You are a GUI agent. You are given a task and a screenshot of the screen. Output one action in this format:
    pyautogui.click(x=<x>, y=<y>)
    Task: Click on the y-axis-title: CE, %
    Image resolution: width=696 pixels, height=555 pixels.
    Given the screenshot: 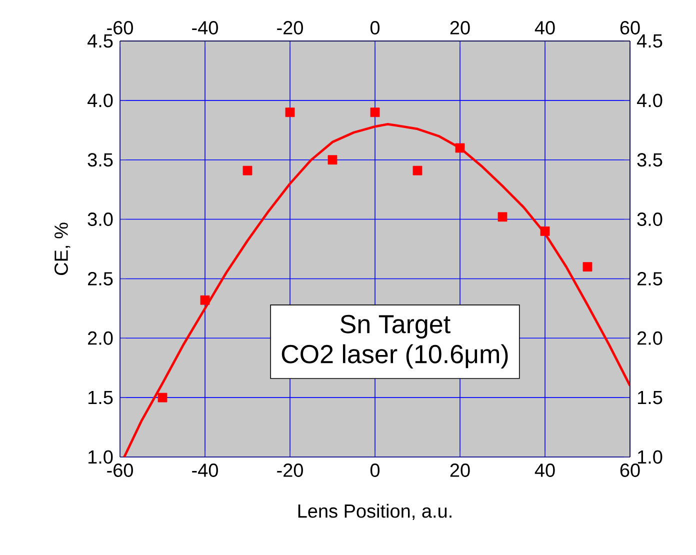 What is the action you would take?
    pyautogui.click(x=62, y=248)
    